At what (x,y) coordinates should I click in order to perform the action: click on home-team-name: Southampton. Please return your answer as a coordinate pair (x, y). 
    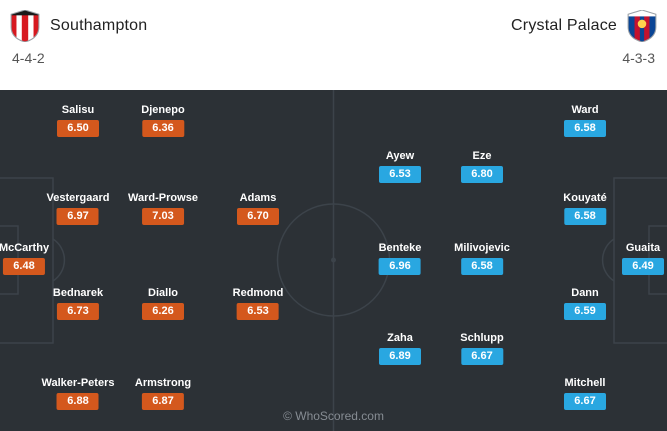
    Looking at the image, I should click on (99, 25).